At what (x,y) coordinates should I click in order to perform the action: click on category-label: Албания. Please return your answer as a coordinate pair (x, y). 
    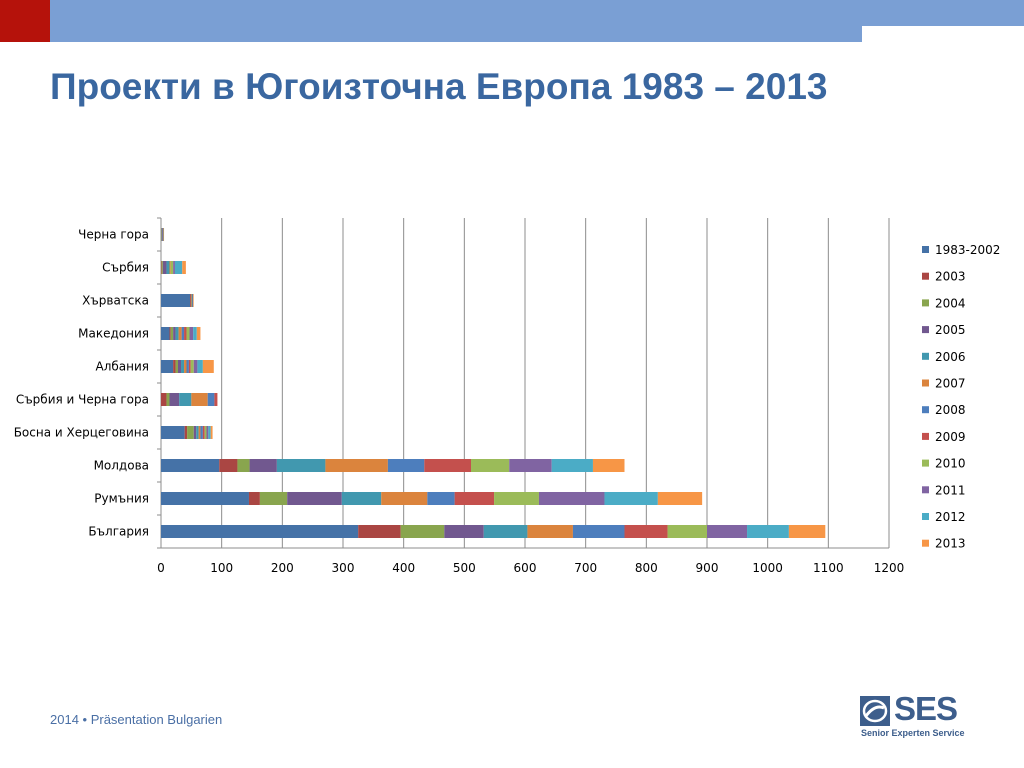
    Looking at the image, I should click on (123, 367).